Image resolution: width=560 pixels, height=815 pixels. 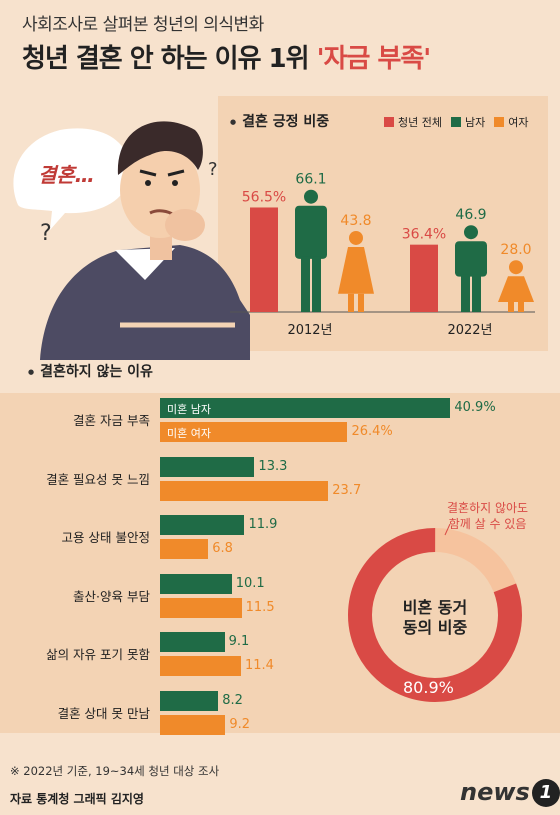 I want to click on chart1-value-label: 36.4%, so click(x=424, y=235).